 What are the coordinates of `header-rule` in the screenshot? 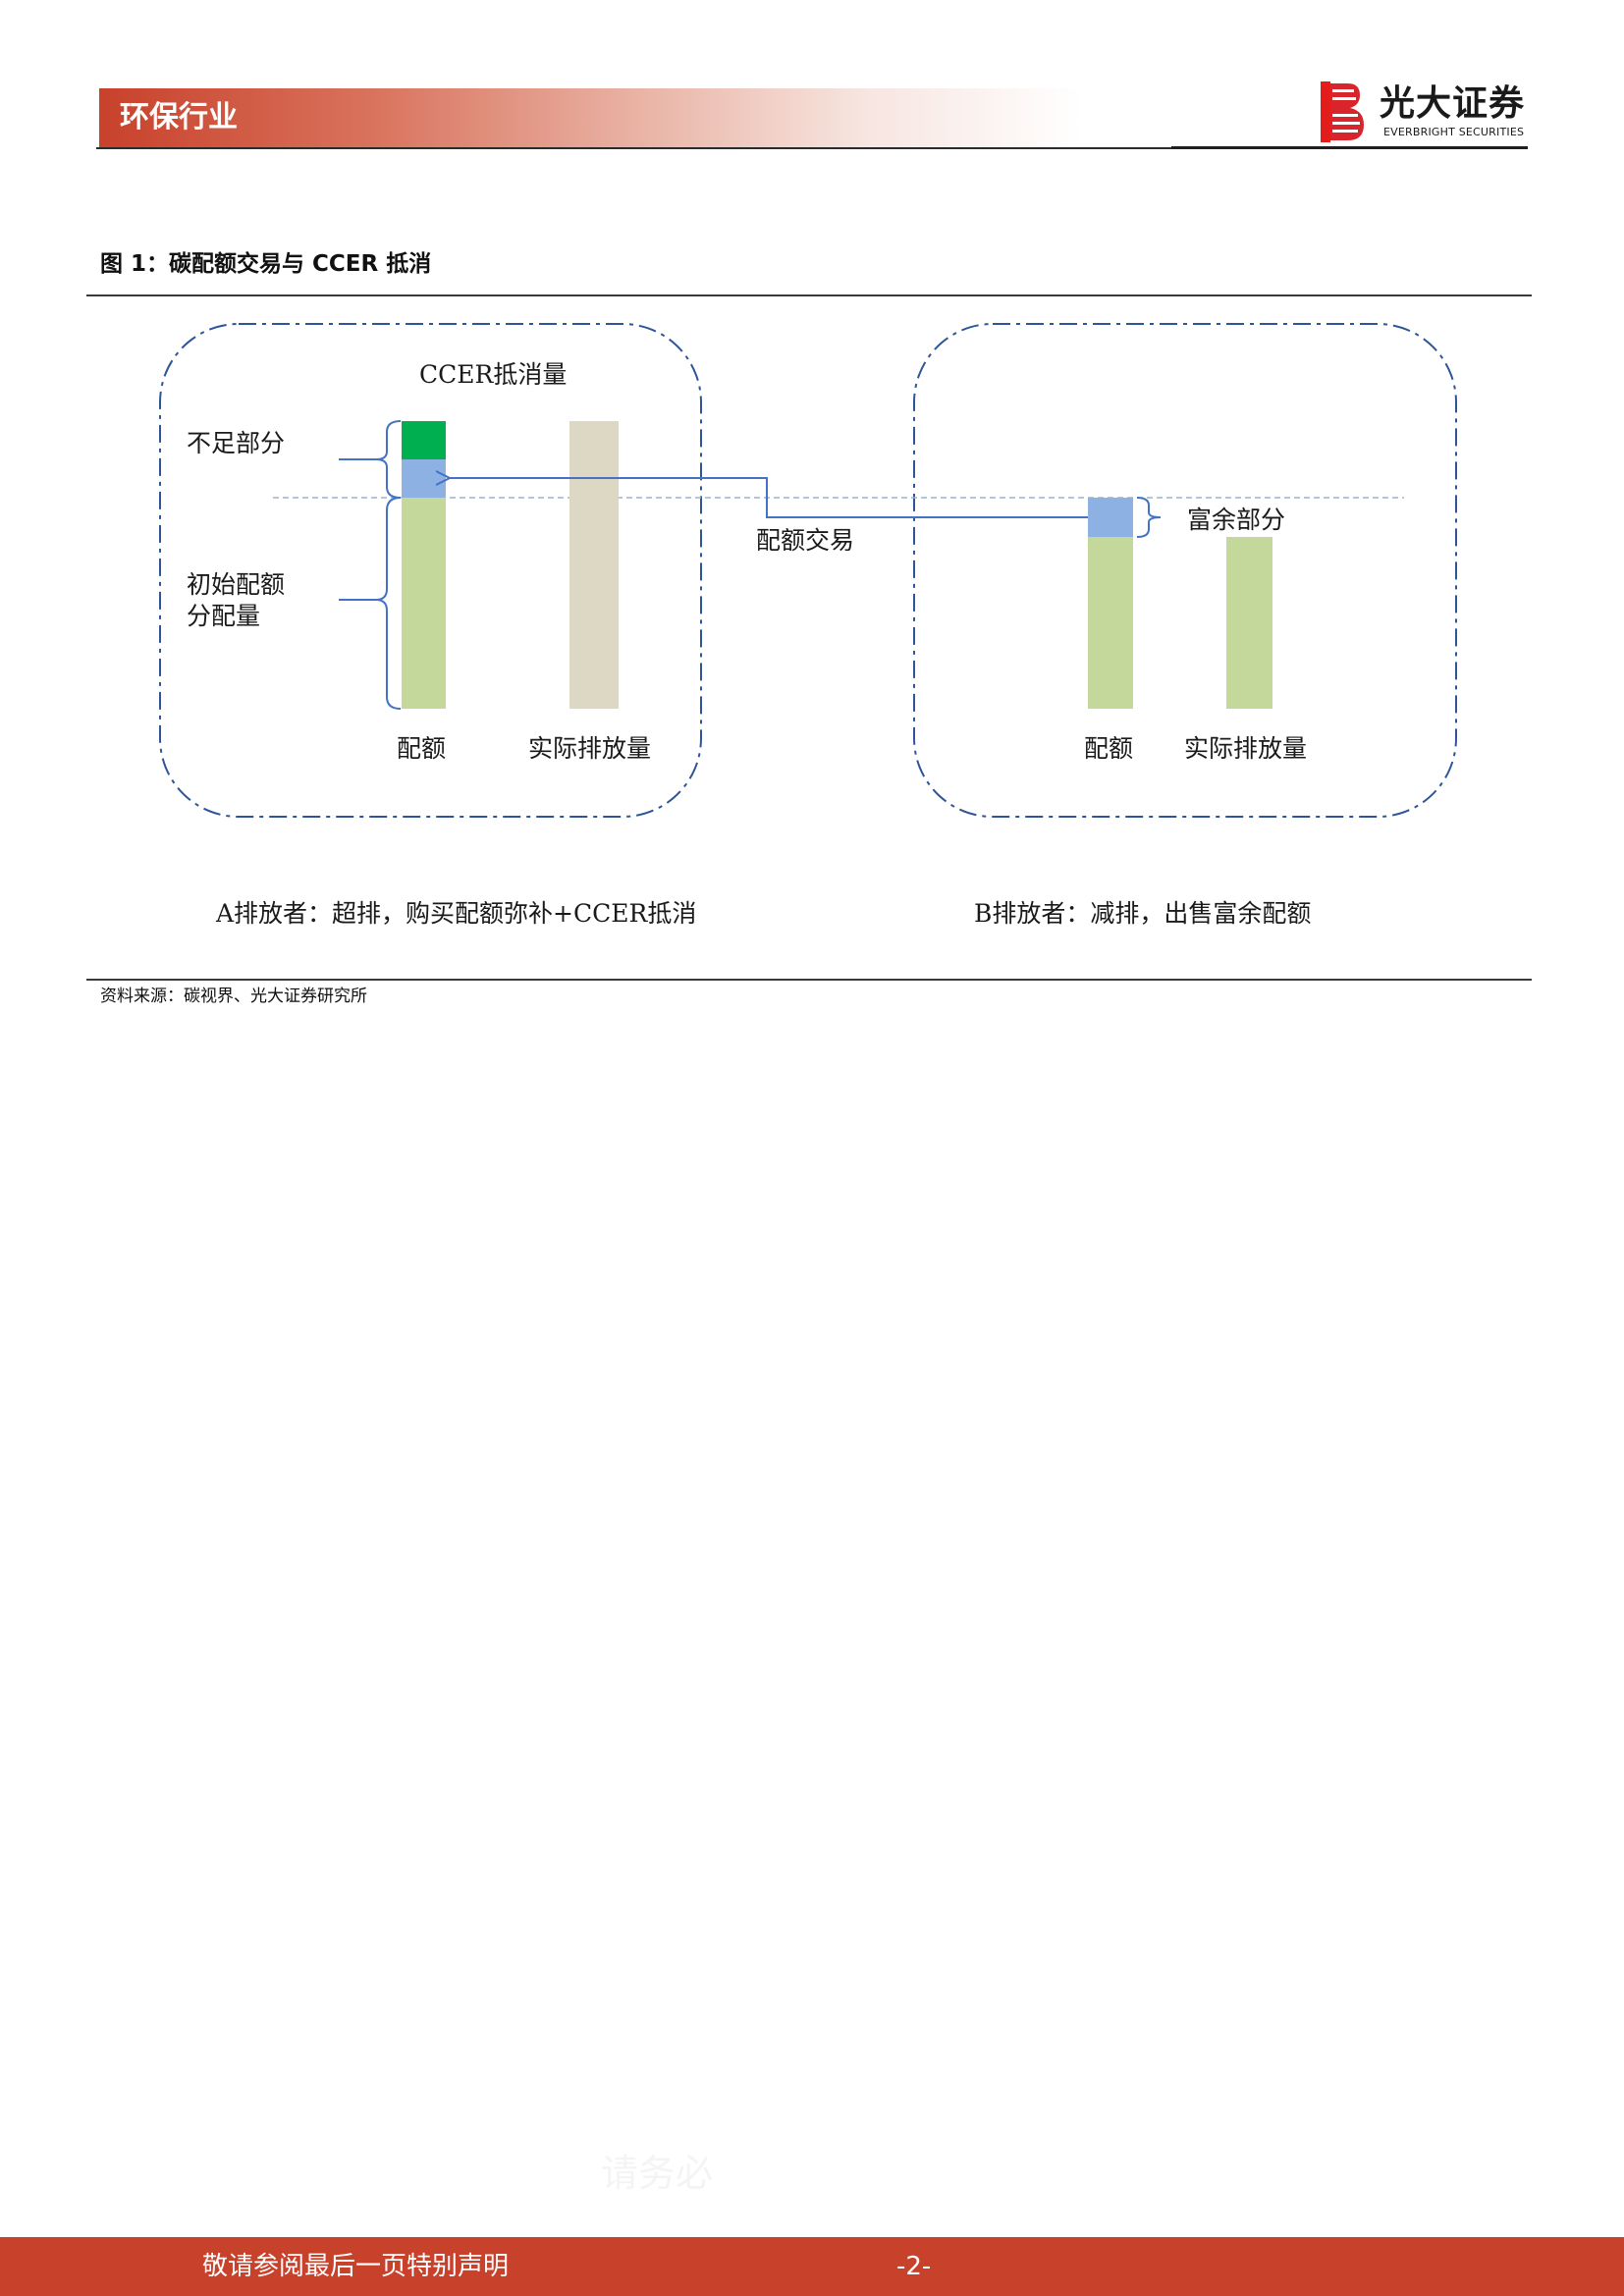 It's located at (637, 148).